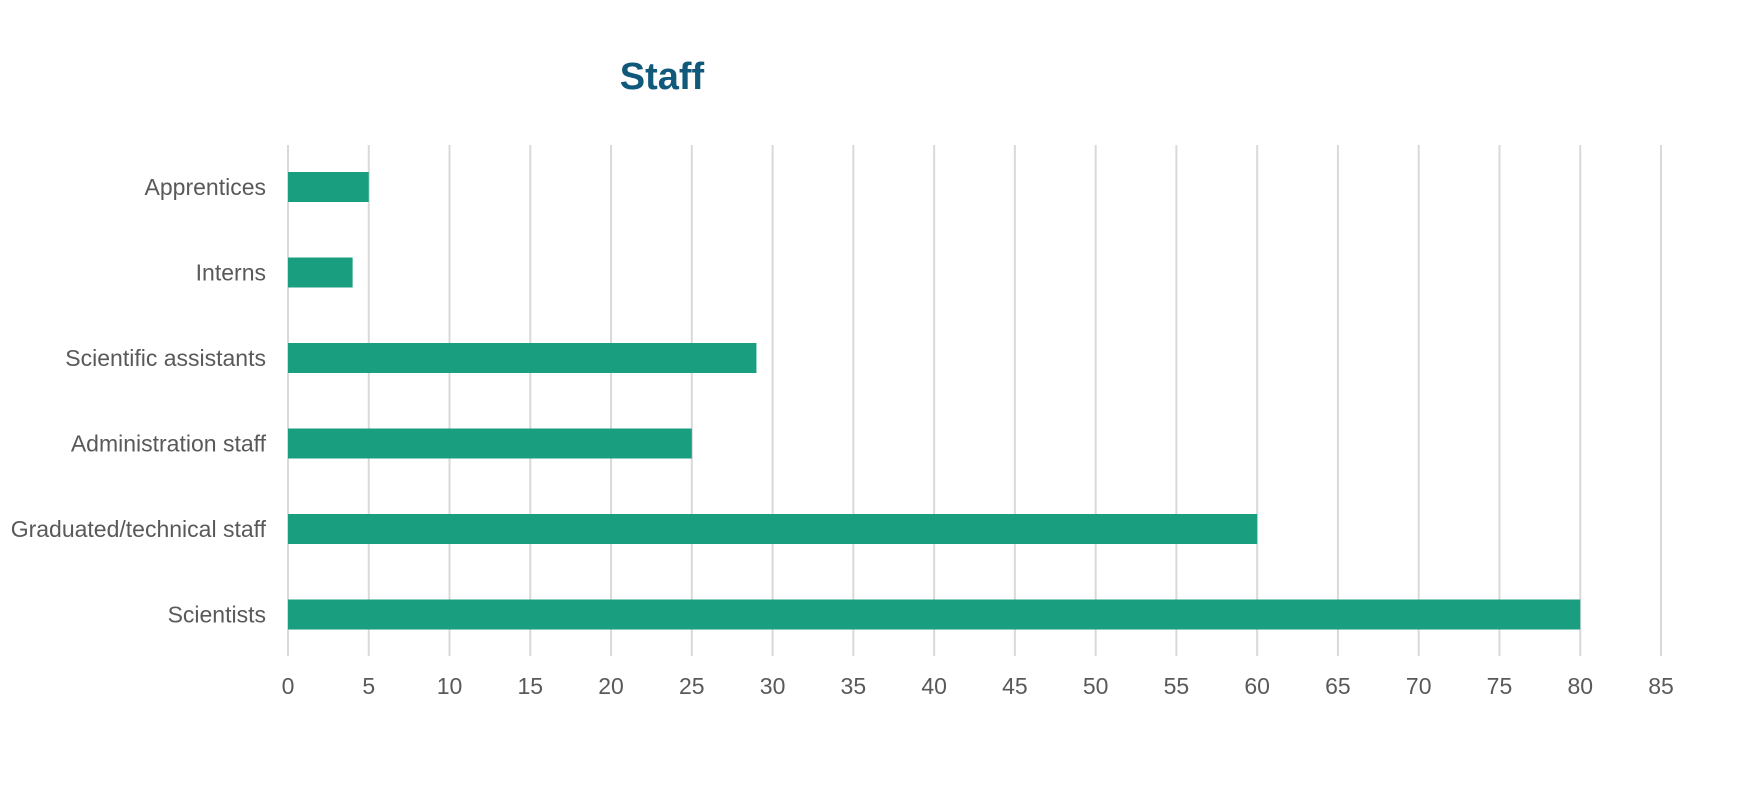 The width and height of the screenshot is (1751, 799). Describe the element at coordinates (328, 187) in the screenshot. I see `bar-apprentices` at that location.